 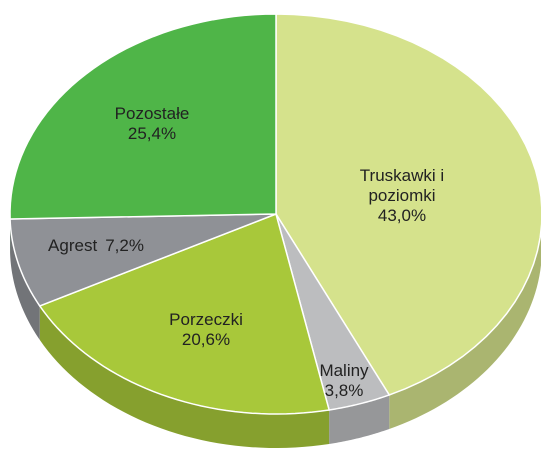 I want to click on value-label: 43,0%, so click(x=402, y=215).